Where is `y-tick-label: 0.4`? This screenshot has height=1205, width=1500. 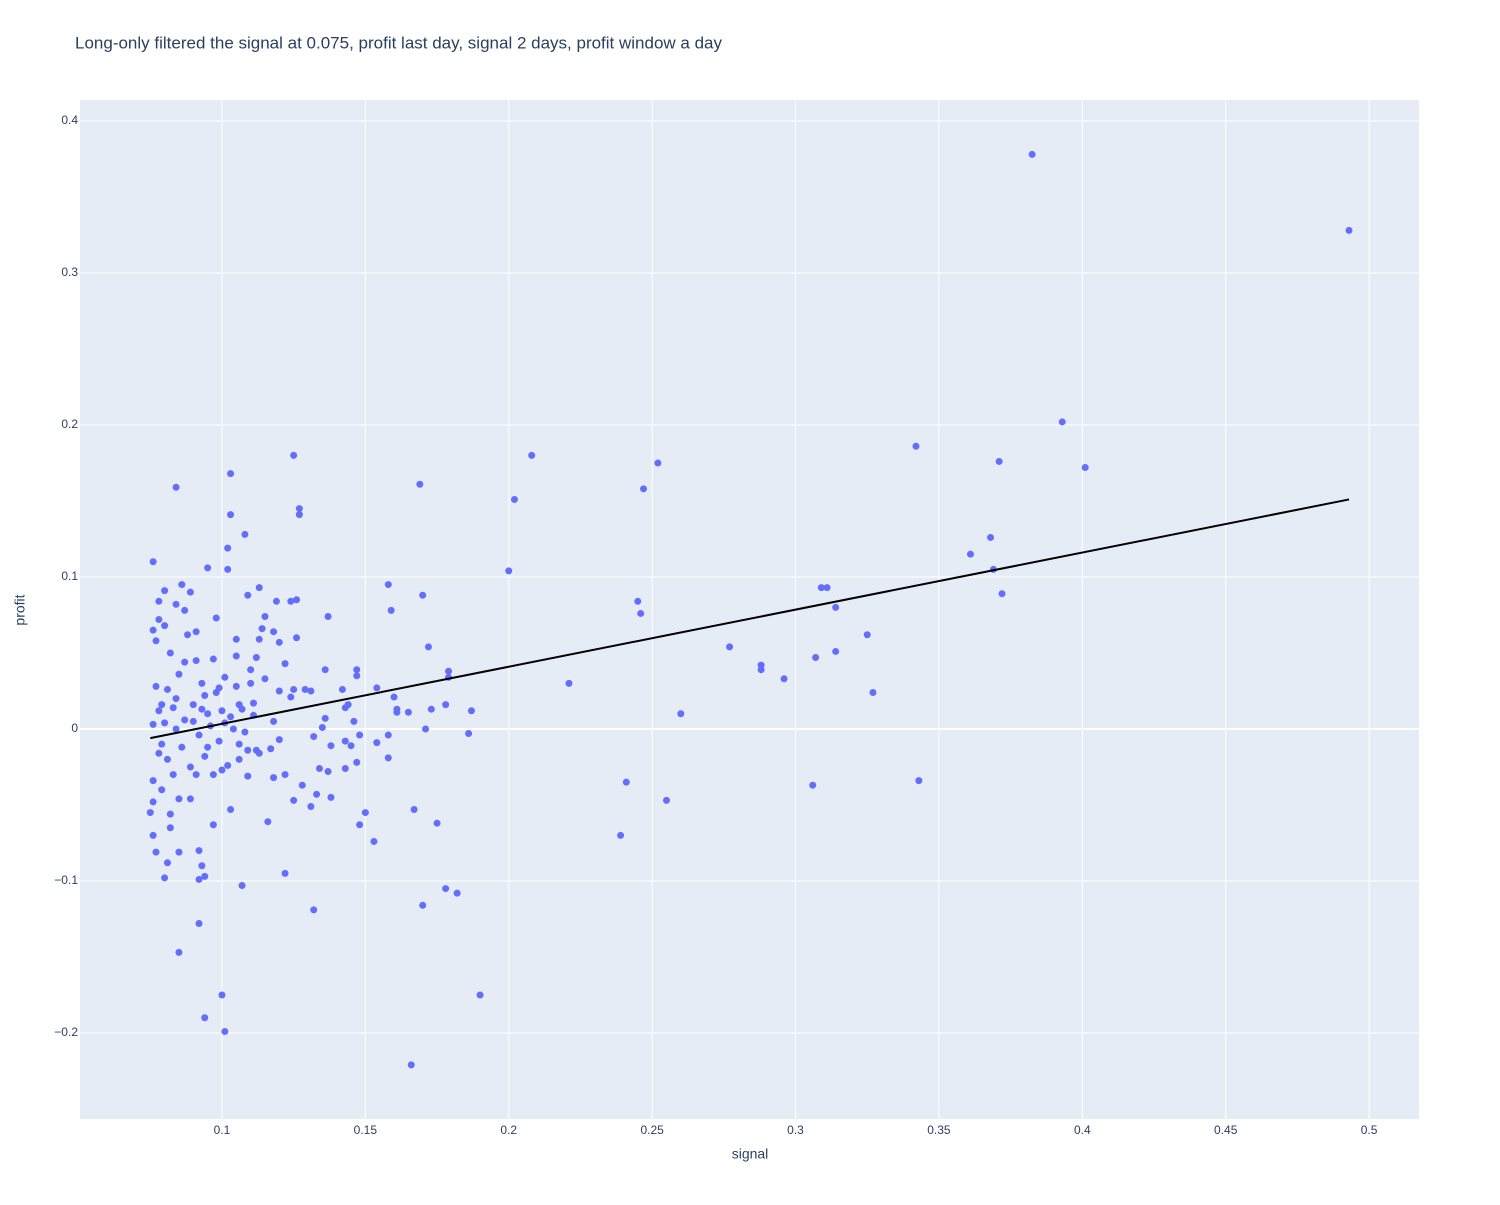 y-tick-label: 0.4 is located at coordinates (69, 120).